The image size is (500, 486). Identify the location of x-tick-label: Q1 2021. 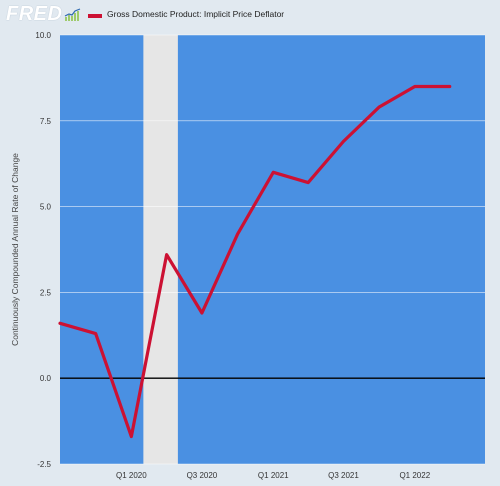
(273, 475).